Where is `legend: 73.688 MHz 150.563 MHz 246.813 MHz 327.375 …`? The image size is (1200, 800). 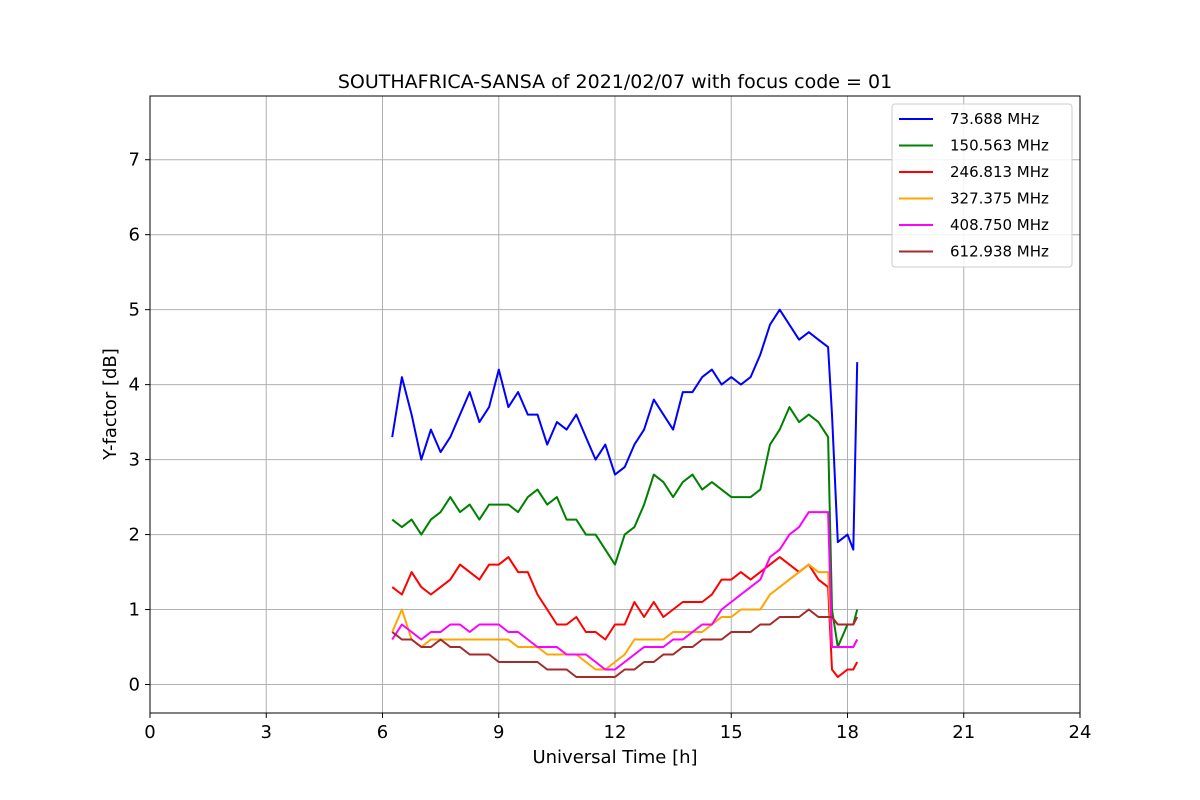 legend: 73.688 MHz 150.563 MHz 246.813 MHz 327.375 … is located at coordinates (982, 185).